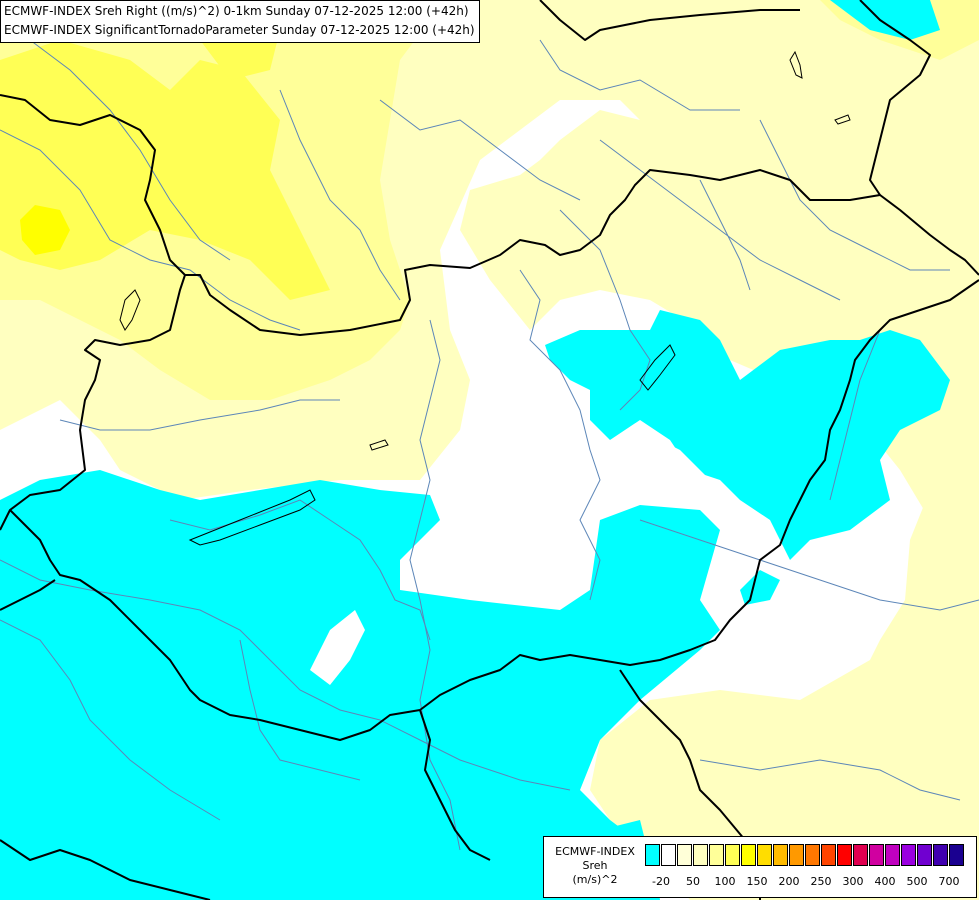  I want to click on legend-swatches, so click(805, 855).